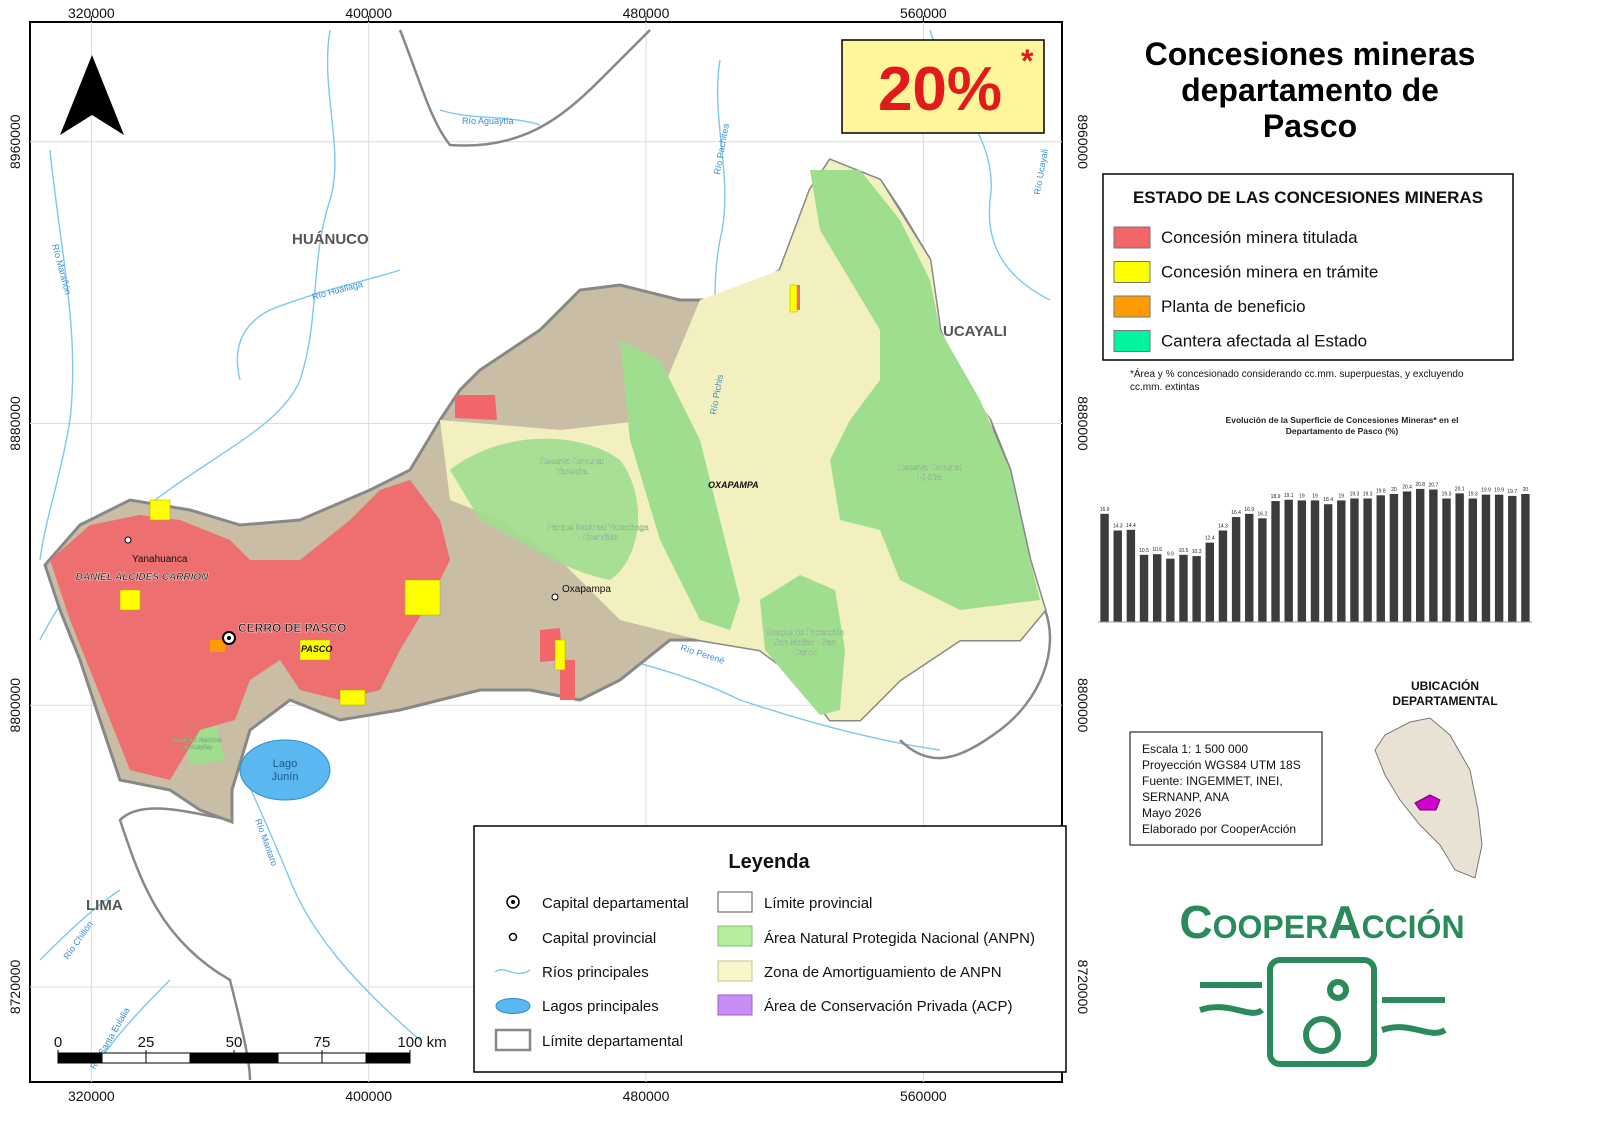 The image size is (1600, 1136). I want to click on department-capital, so click(229, 638).